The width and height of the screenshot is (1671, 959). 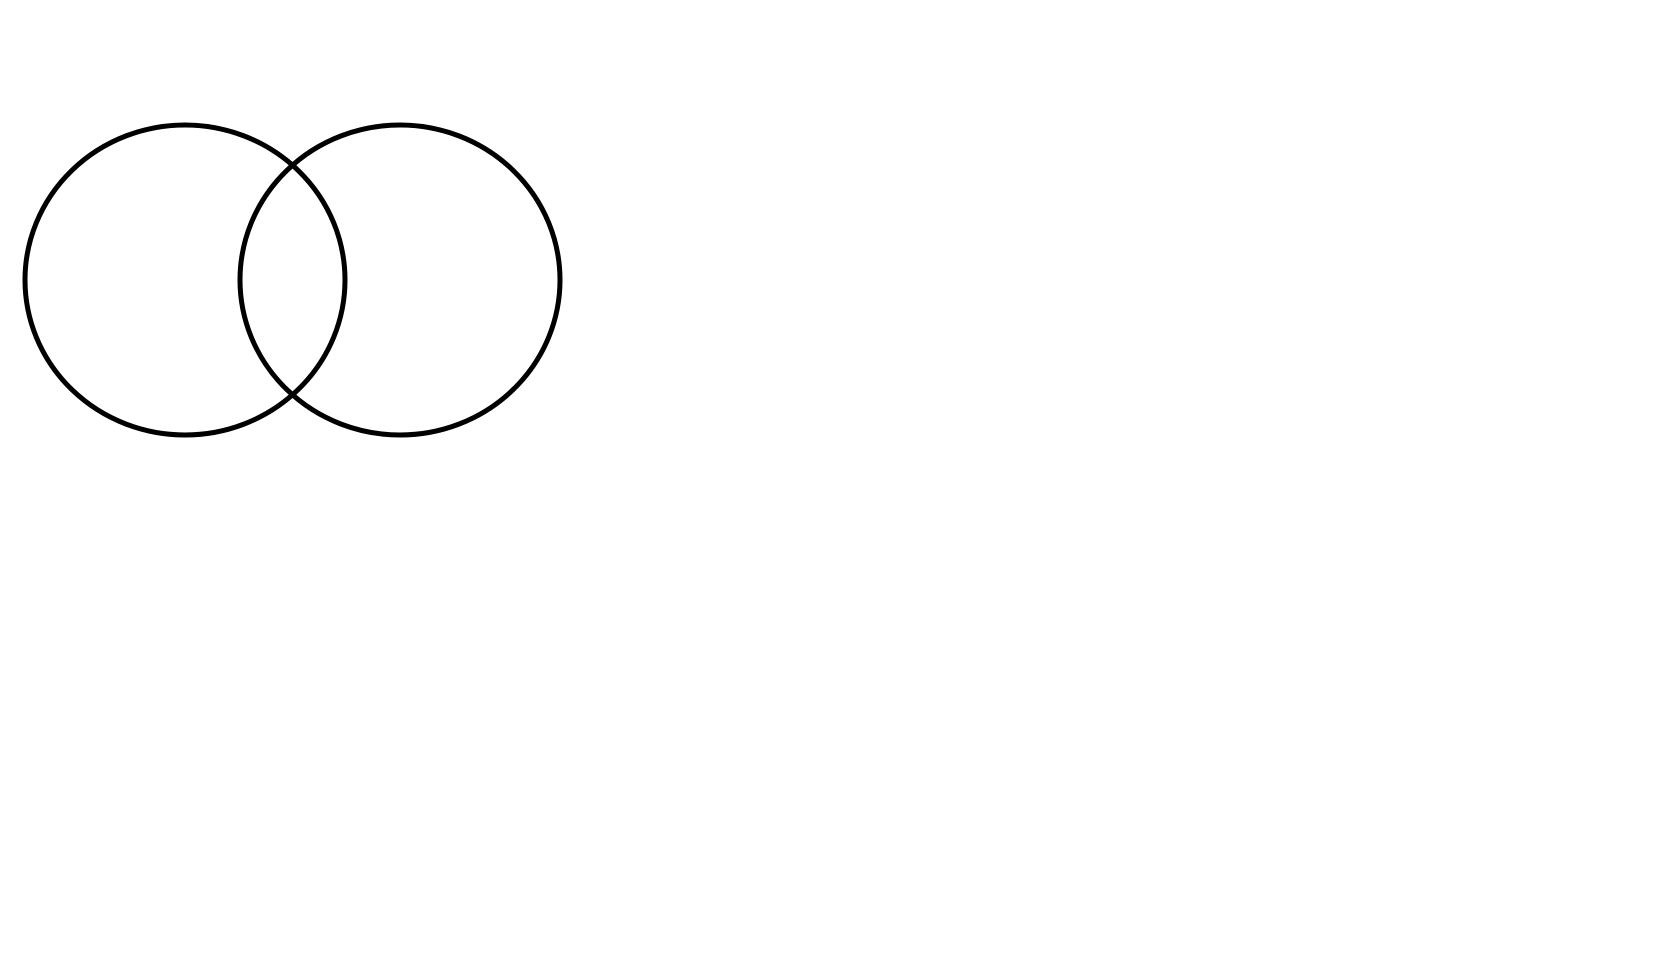 I want to click on venn-svg, so click(x=292, y=280).